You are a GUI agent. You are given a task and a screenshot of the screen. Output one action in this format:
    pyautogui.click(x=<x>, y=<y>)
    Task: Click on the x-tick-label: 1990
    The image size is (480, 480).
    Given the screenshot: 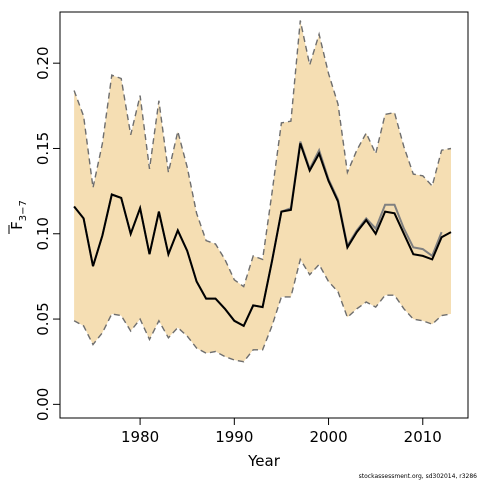 What is the action you would take?
    pyautogui.click(x=234, y=437)
    